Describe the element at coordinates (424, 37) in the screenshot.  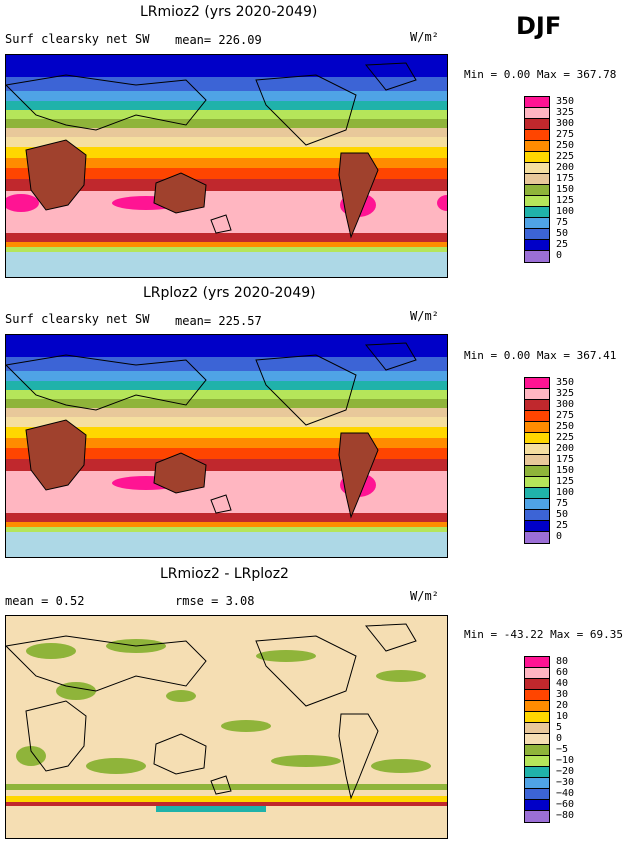
I see `panel-1-units: W/m²` at that location.